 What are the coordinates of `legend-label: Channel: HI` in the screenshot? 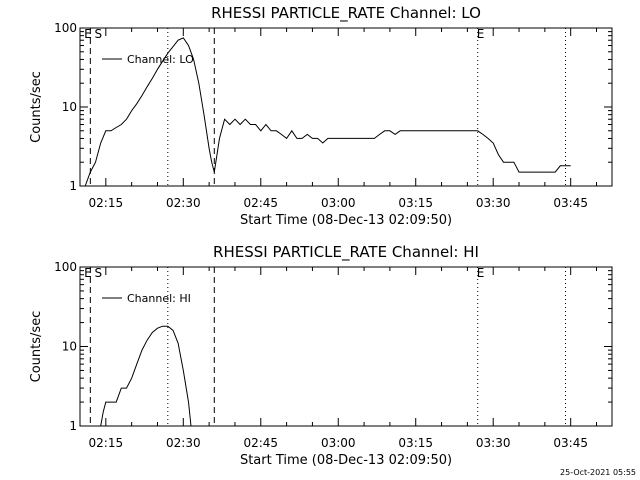 It's located at (159, 298).